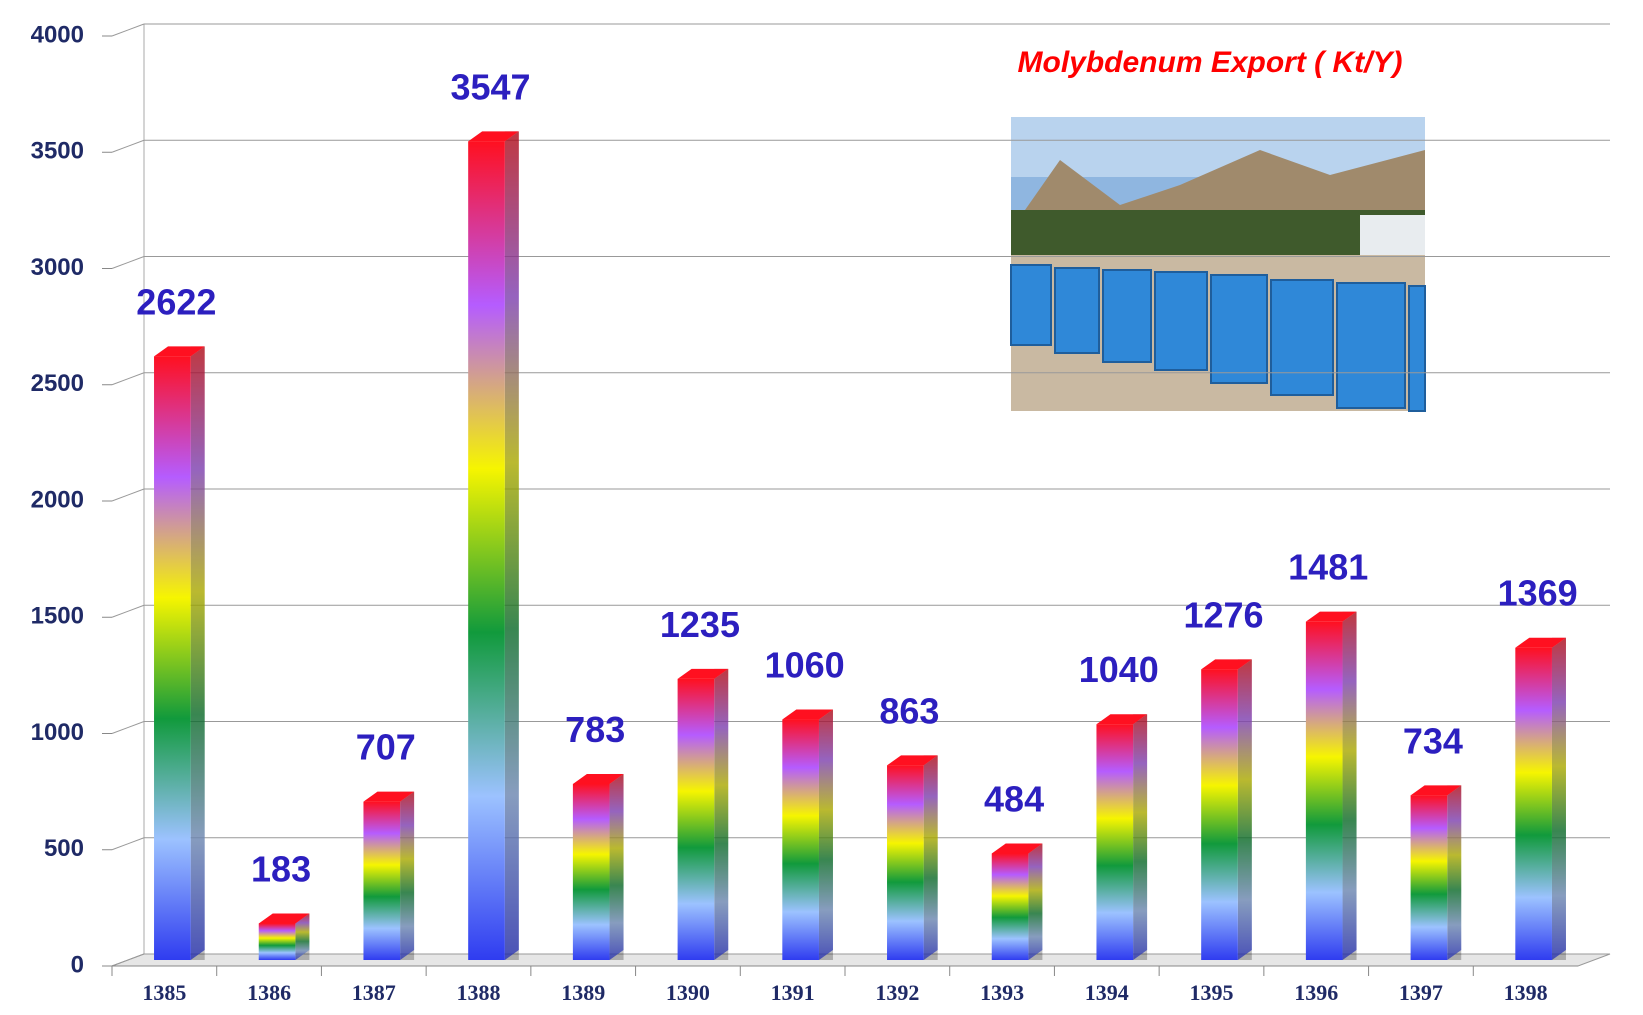  Describe the element at coordinates (57, 383) in the screenshot. I see `y-tick-label: 2500` at that location.